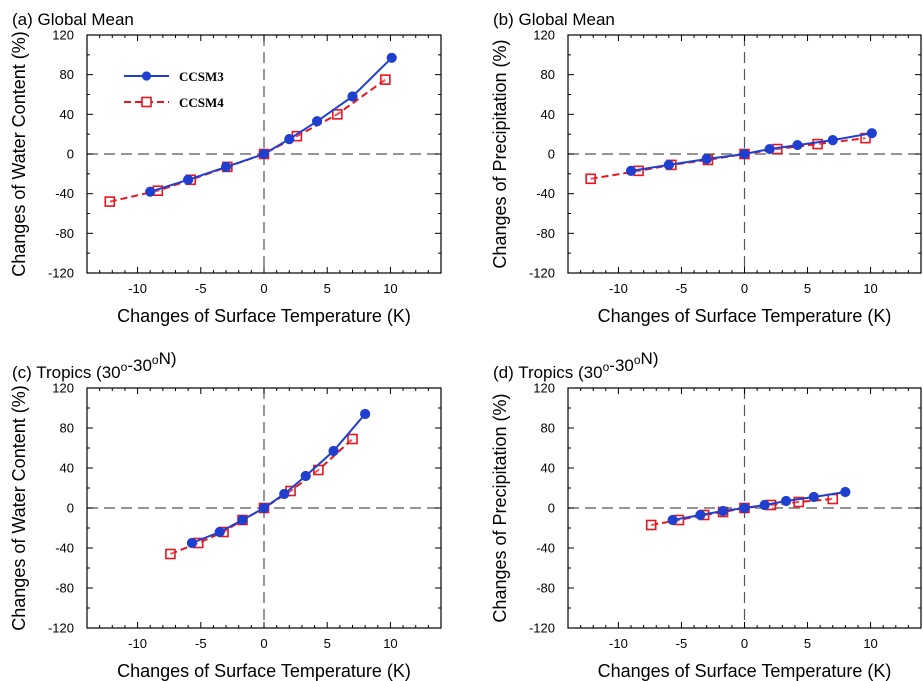 This screenshot has width=923, height=681. I want to click on series-line-ccsm3, so click(271, 125).